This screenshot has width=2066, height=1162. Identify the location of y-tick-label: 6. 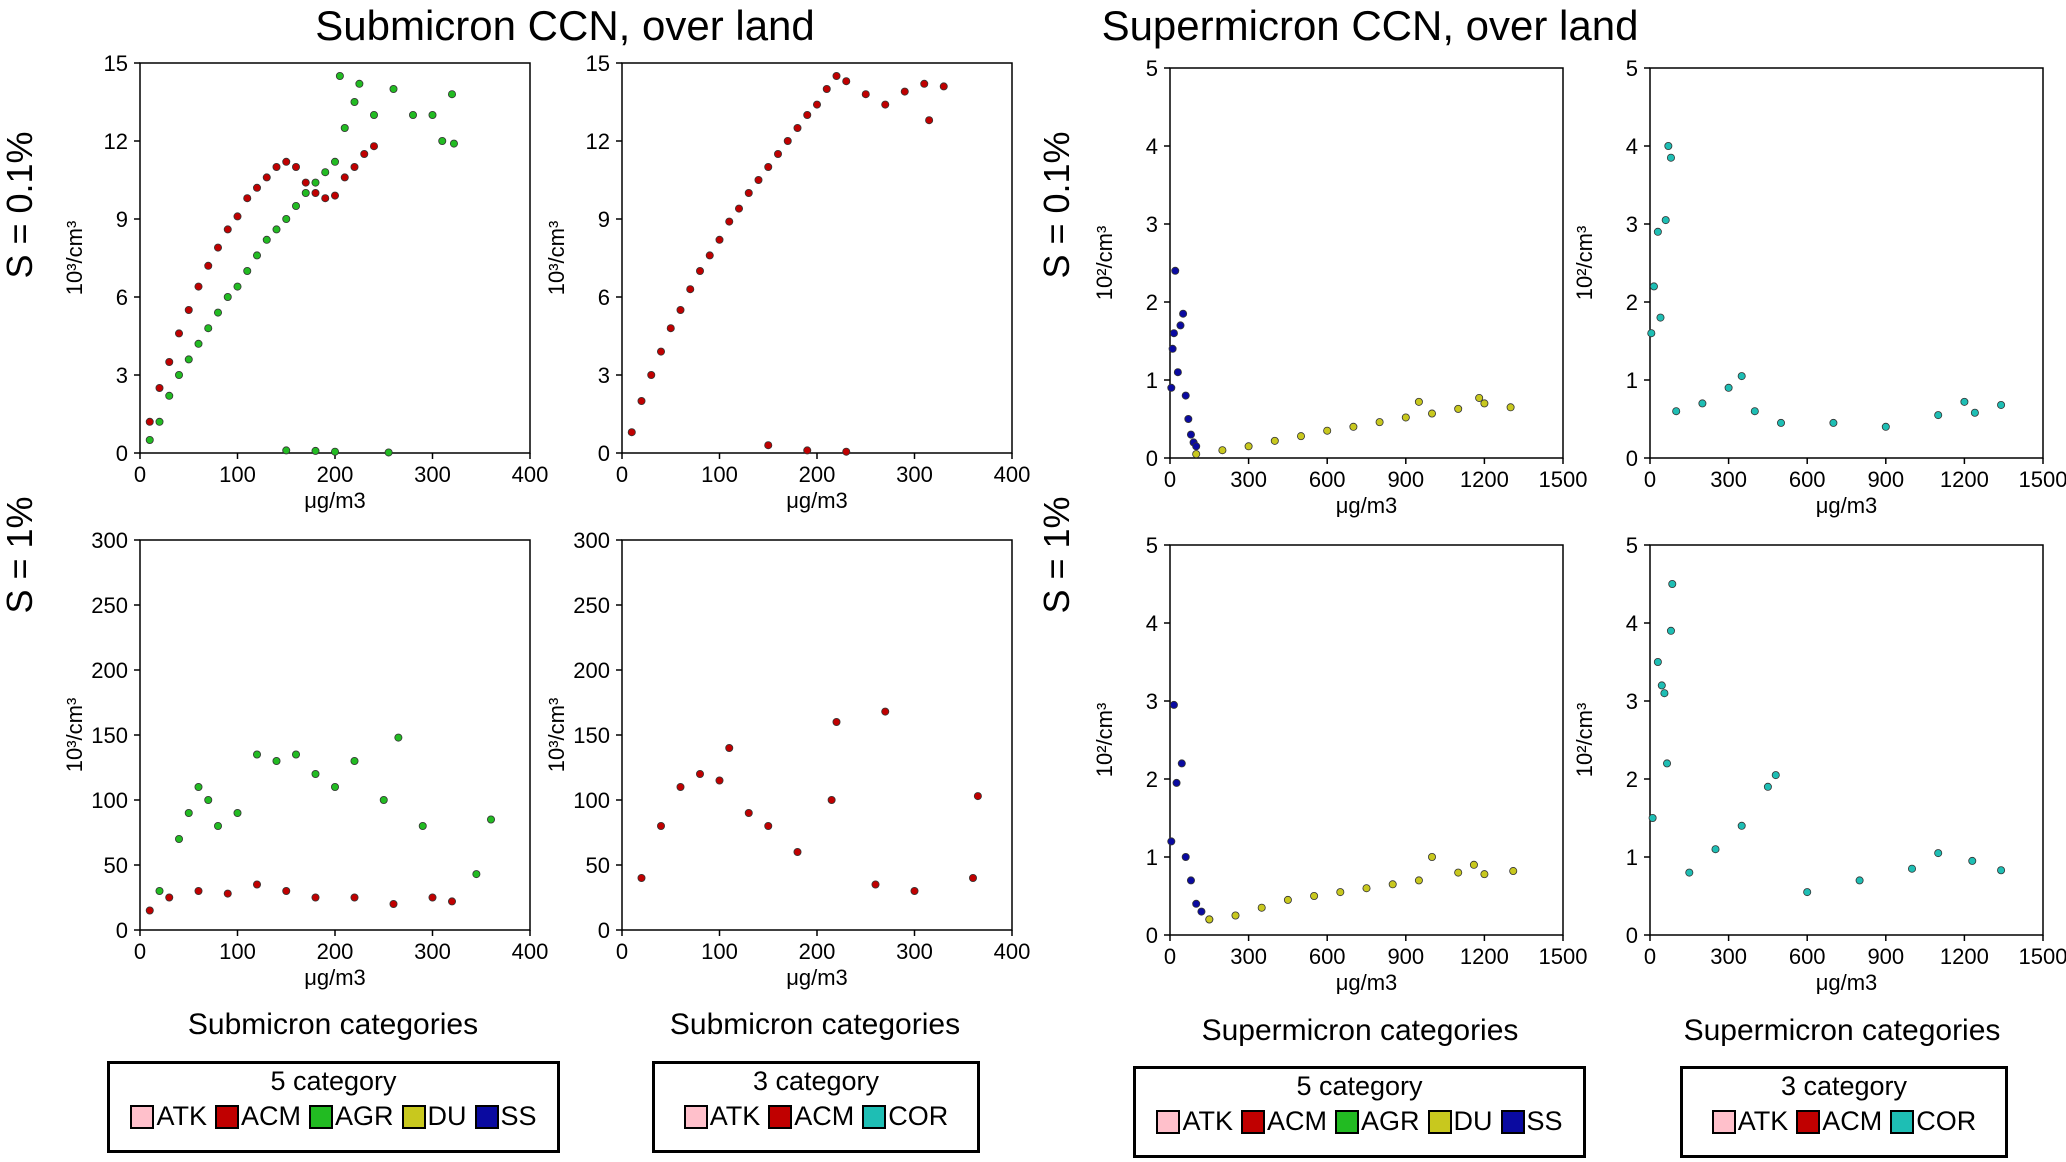
(122, 297).